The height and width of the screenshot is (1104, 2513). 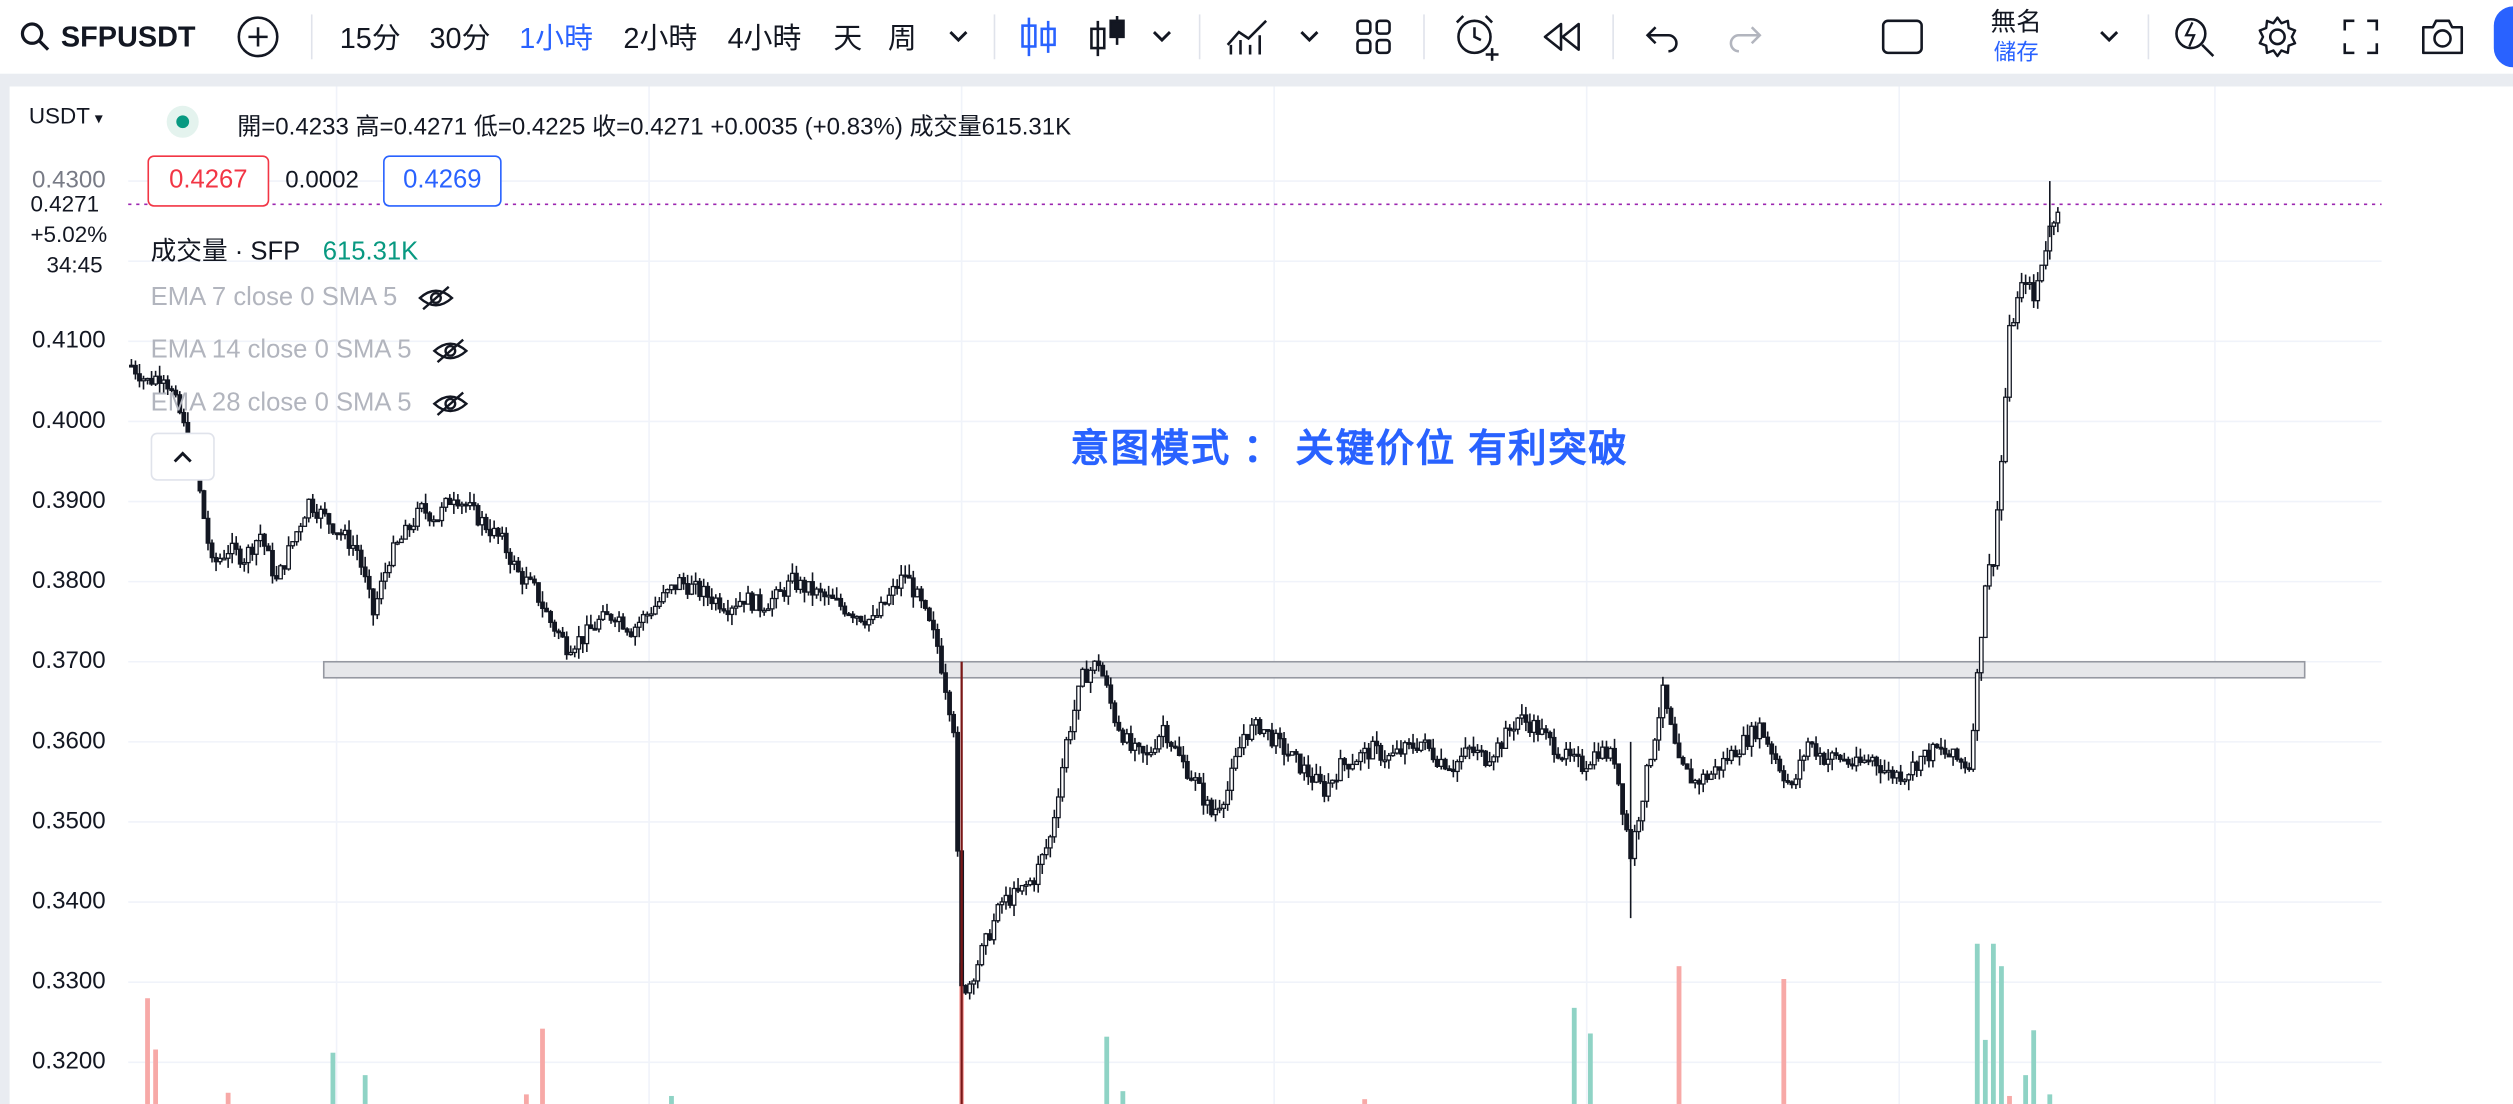 What do you see at coordinates (370, 38) in the screenshot?
I see `interval-15m: 15分` at bounding box center [370, 38].